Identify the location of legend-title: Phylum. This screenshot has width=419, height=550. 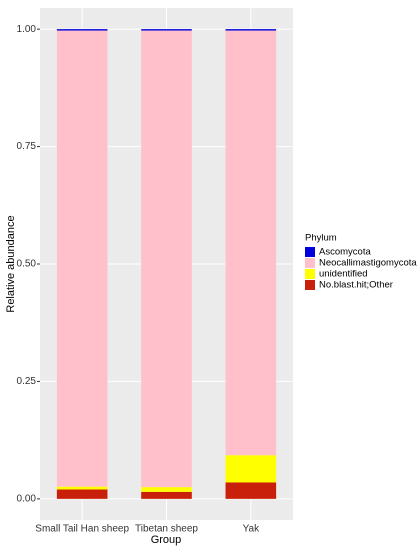
(321, 238).